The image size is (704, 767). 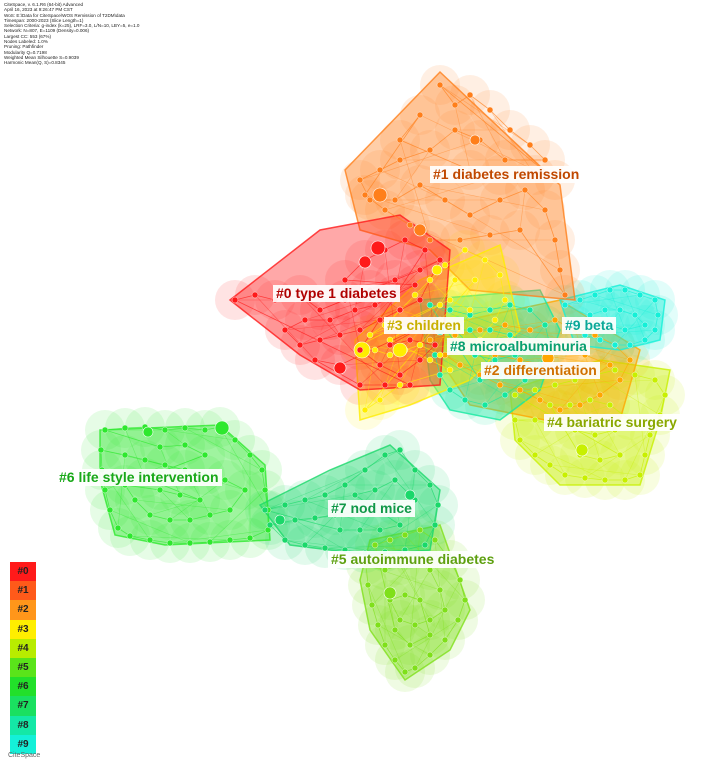 I want to click on cluster-label-c2: #2 differentiation, so click(x=540, y=370).